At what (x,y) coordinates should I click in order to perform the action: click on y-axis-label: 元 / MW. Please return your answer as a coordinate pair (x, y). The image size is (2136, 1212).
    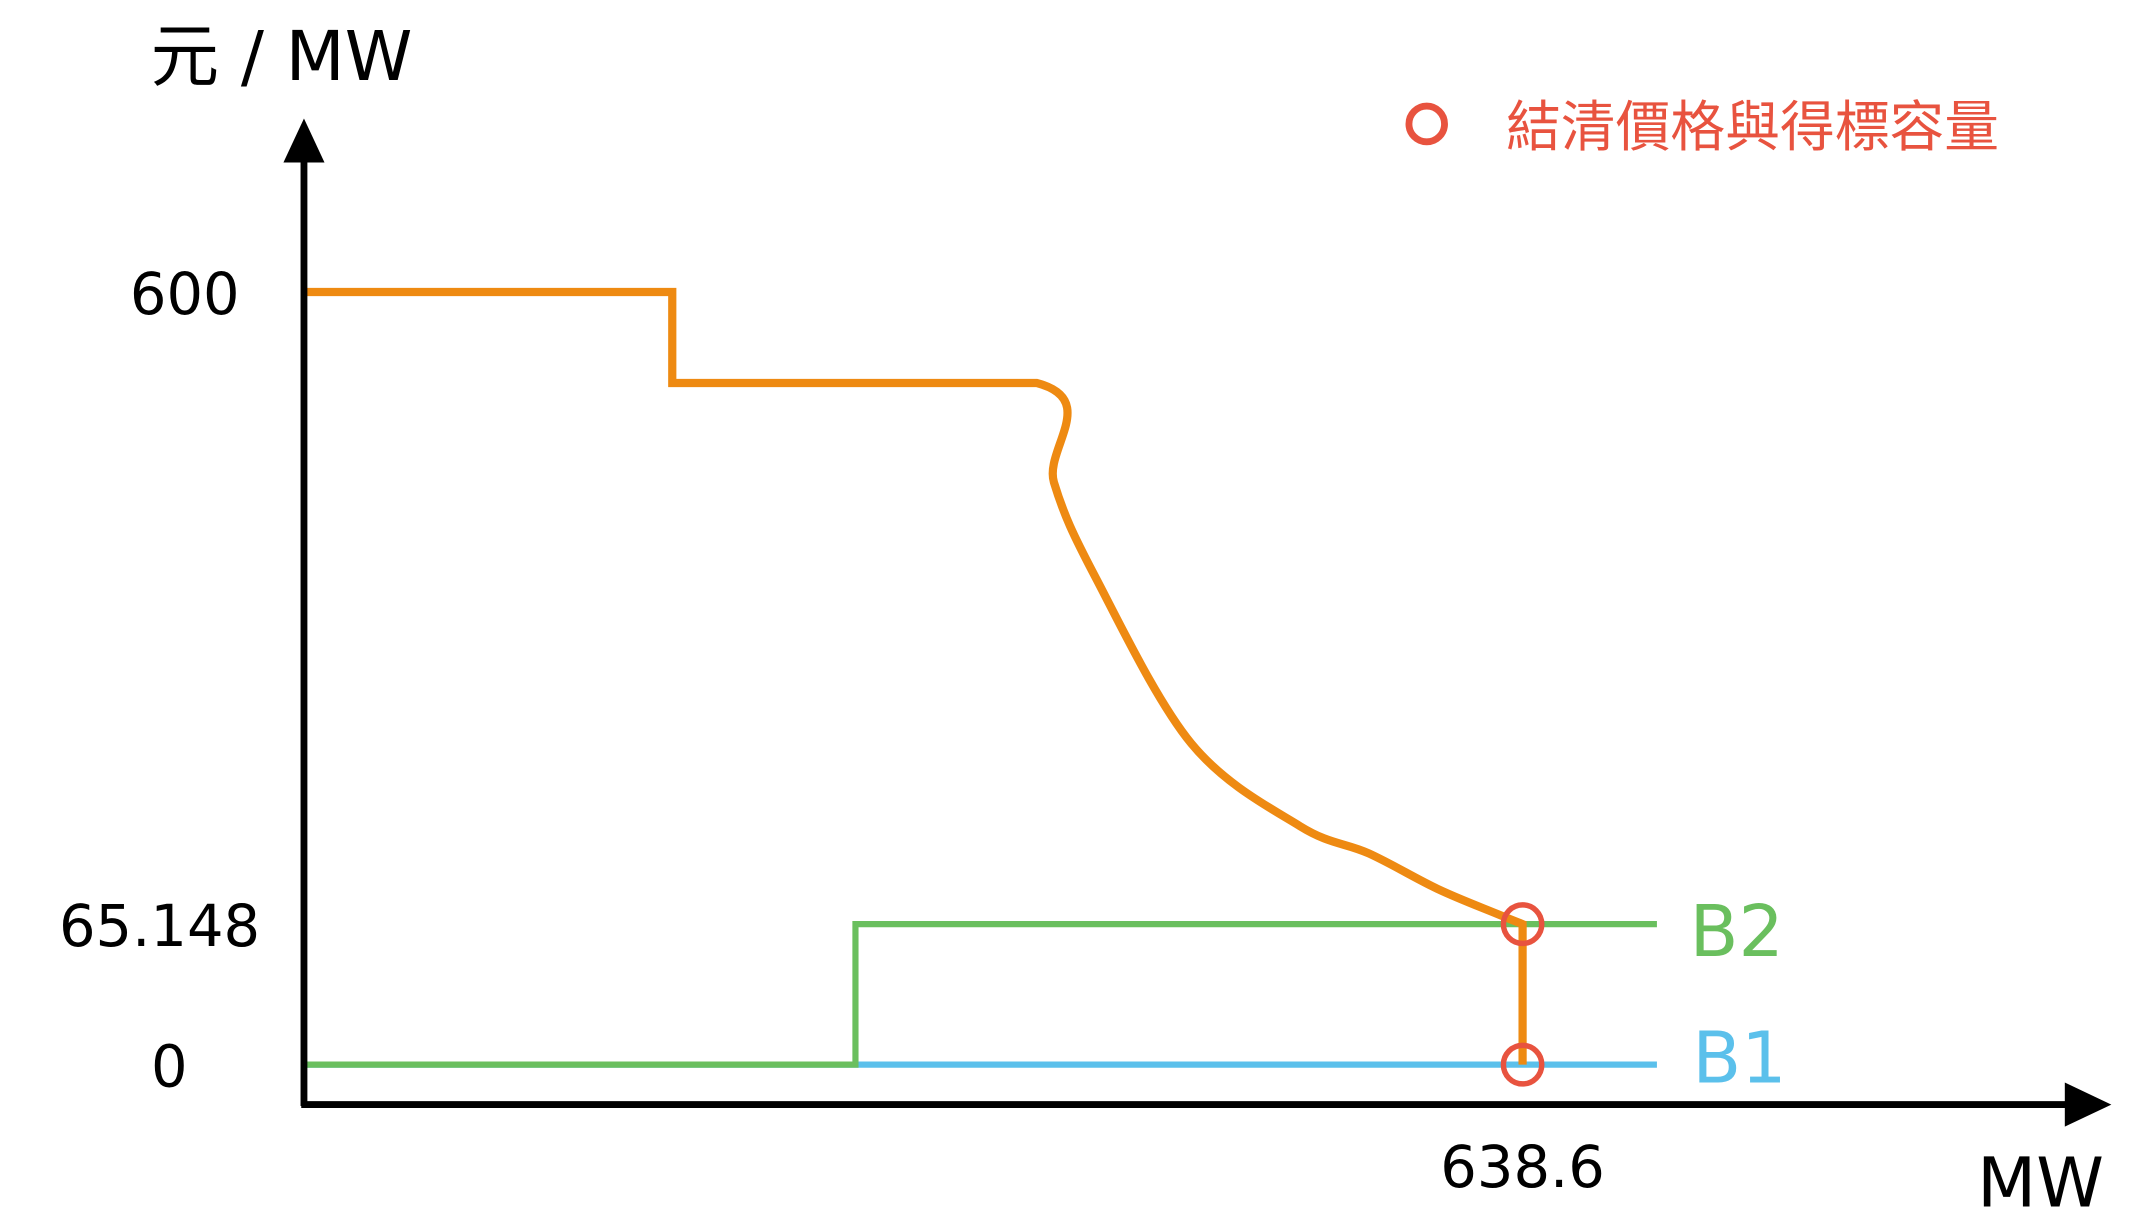
    Looking at the image, I should click on (282, 57).